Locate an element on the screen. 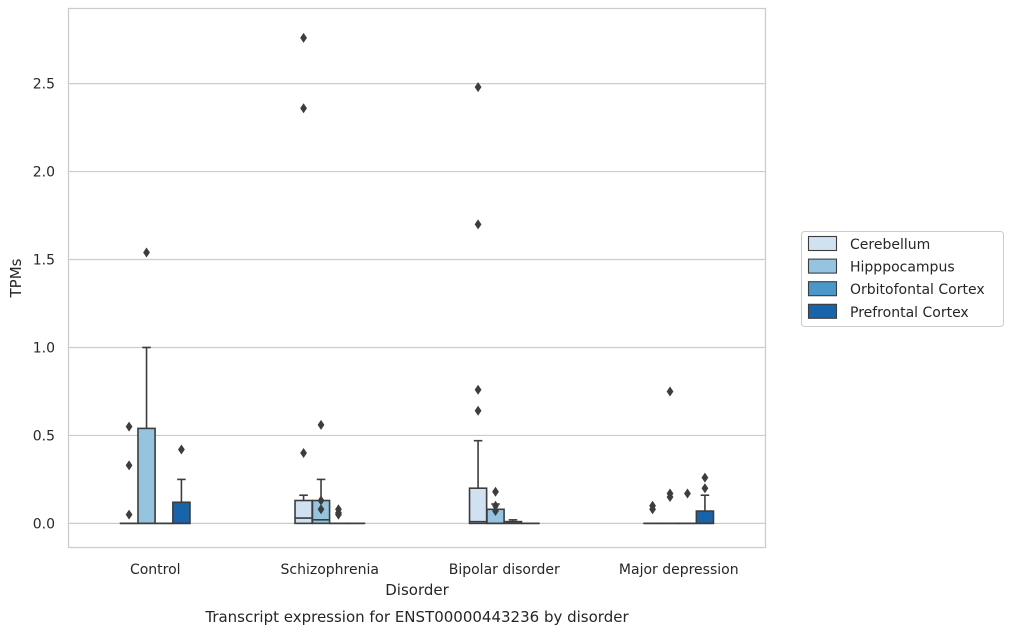 The image size is (1014, 634). legend-label-3: Prefrontal Cortex is located at coordinates (909, 313).